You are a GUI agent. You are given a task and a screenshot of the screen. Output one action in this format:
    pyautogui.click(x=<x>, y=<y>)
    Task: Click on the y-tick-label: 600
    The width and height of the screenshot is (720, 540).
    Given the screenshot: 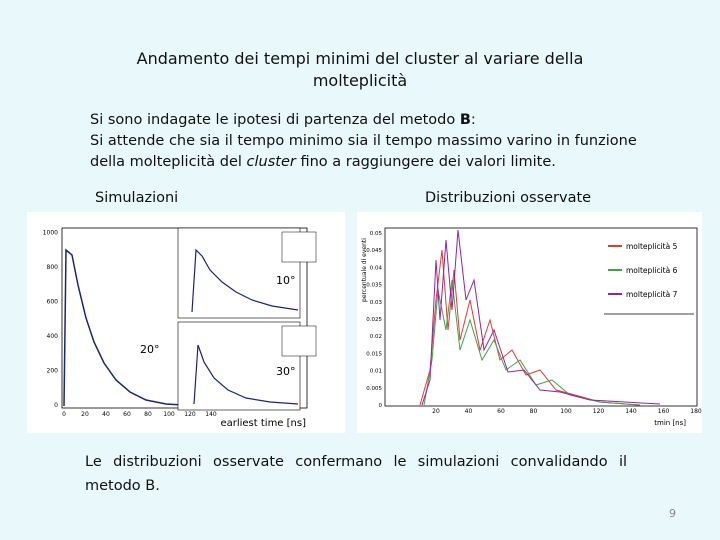 What is the action you would take?
    pyautogui.click(x=53, y=302)
    